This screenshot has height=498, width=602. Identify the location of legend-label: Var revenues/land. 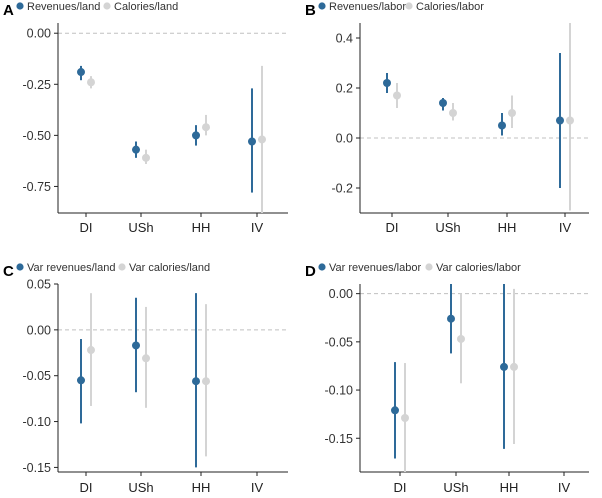
(71, 268).